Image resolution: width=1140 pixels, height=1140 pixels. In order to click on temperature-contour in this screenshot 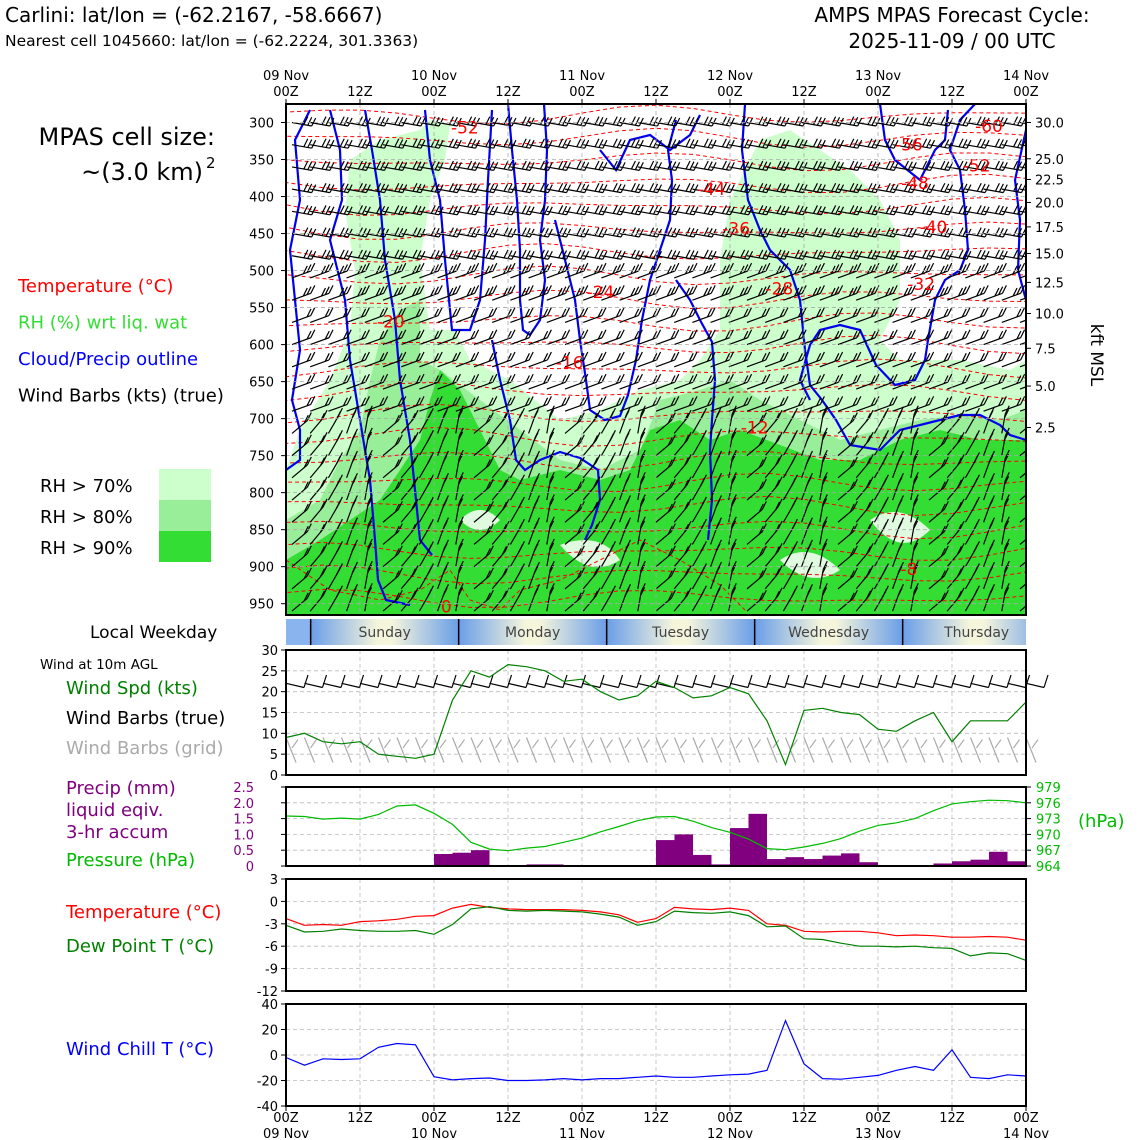, I will do `click(656, 162)`.